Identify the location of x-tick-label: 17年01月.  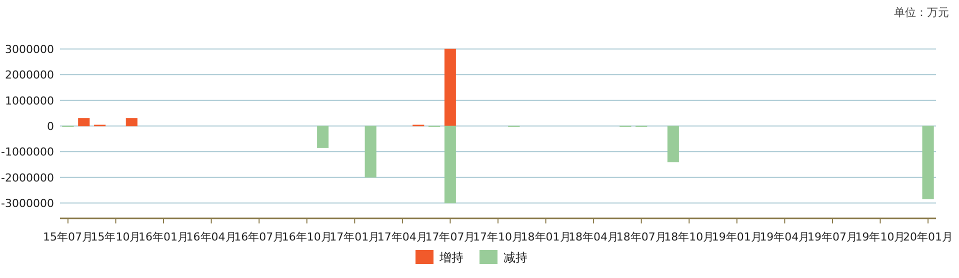
(355, 237).